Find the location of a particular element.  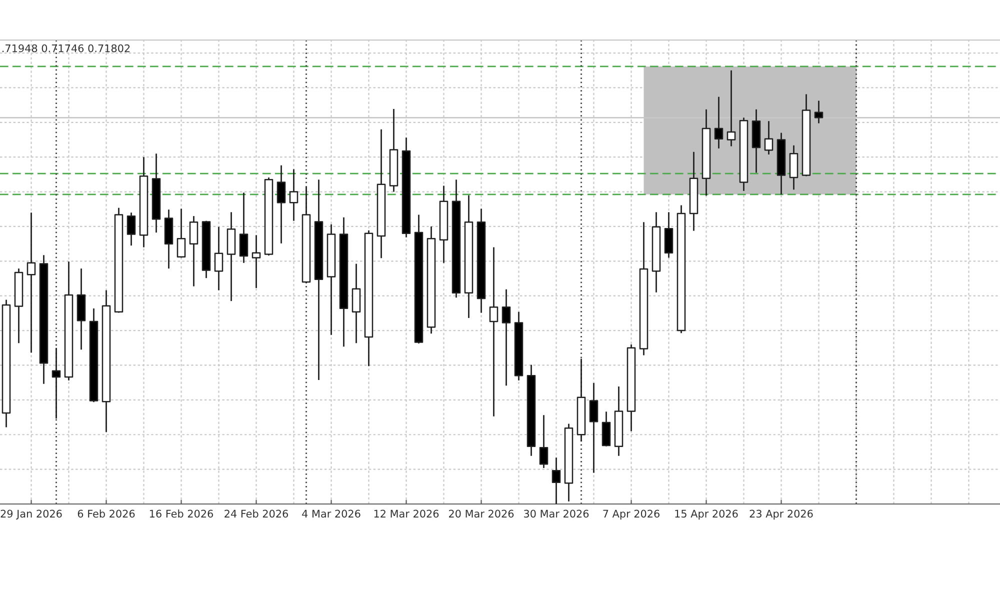

x-tick-label: 16 Feb 2026 is located at coordinates (182, 514).